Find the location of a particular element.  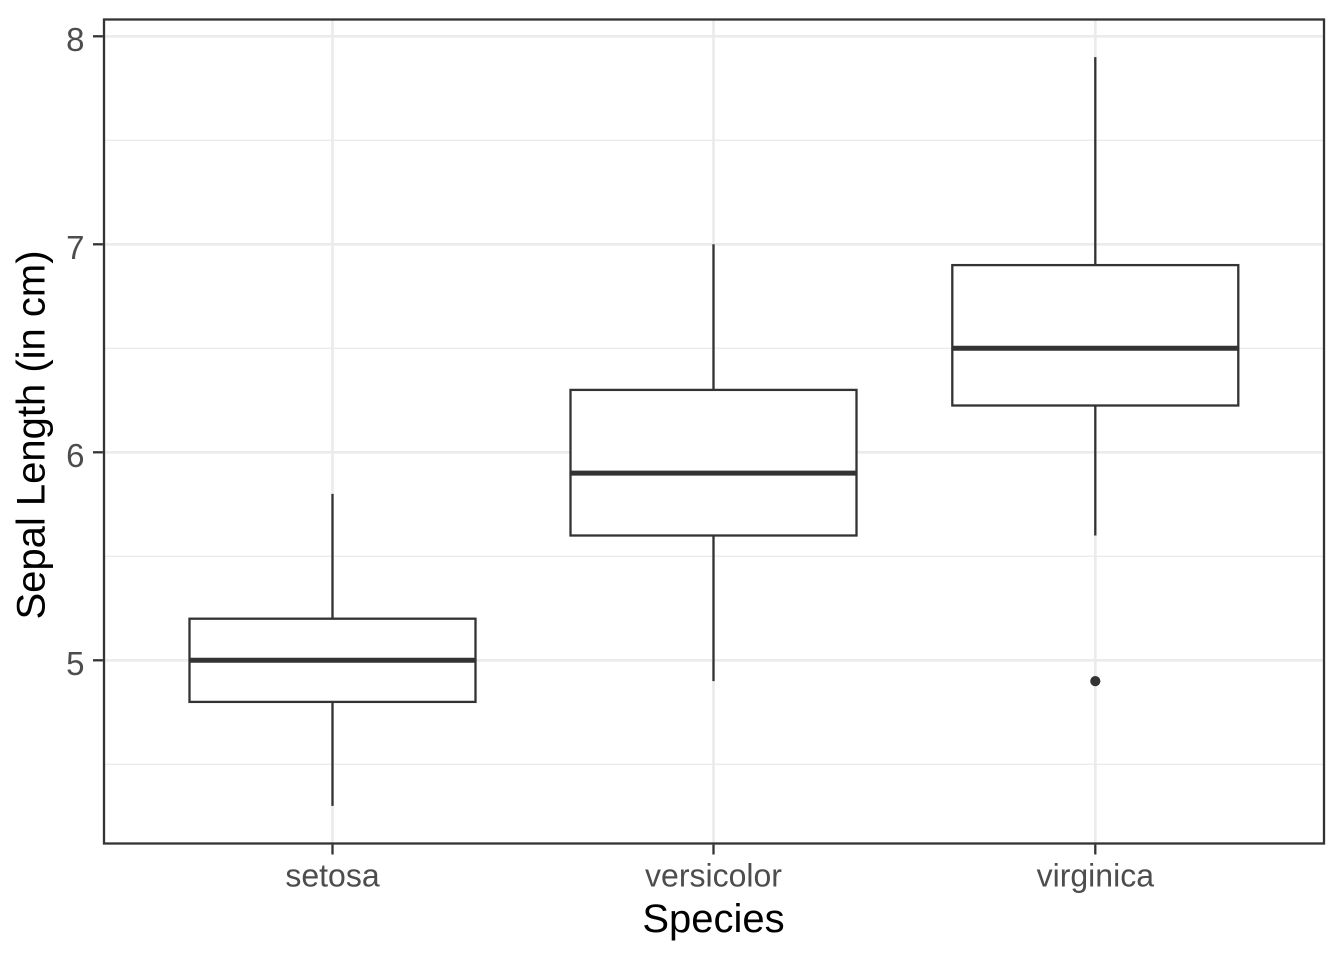

svg-text: 6 is located at coordinates (75, 455).